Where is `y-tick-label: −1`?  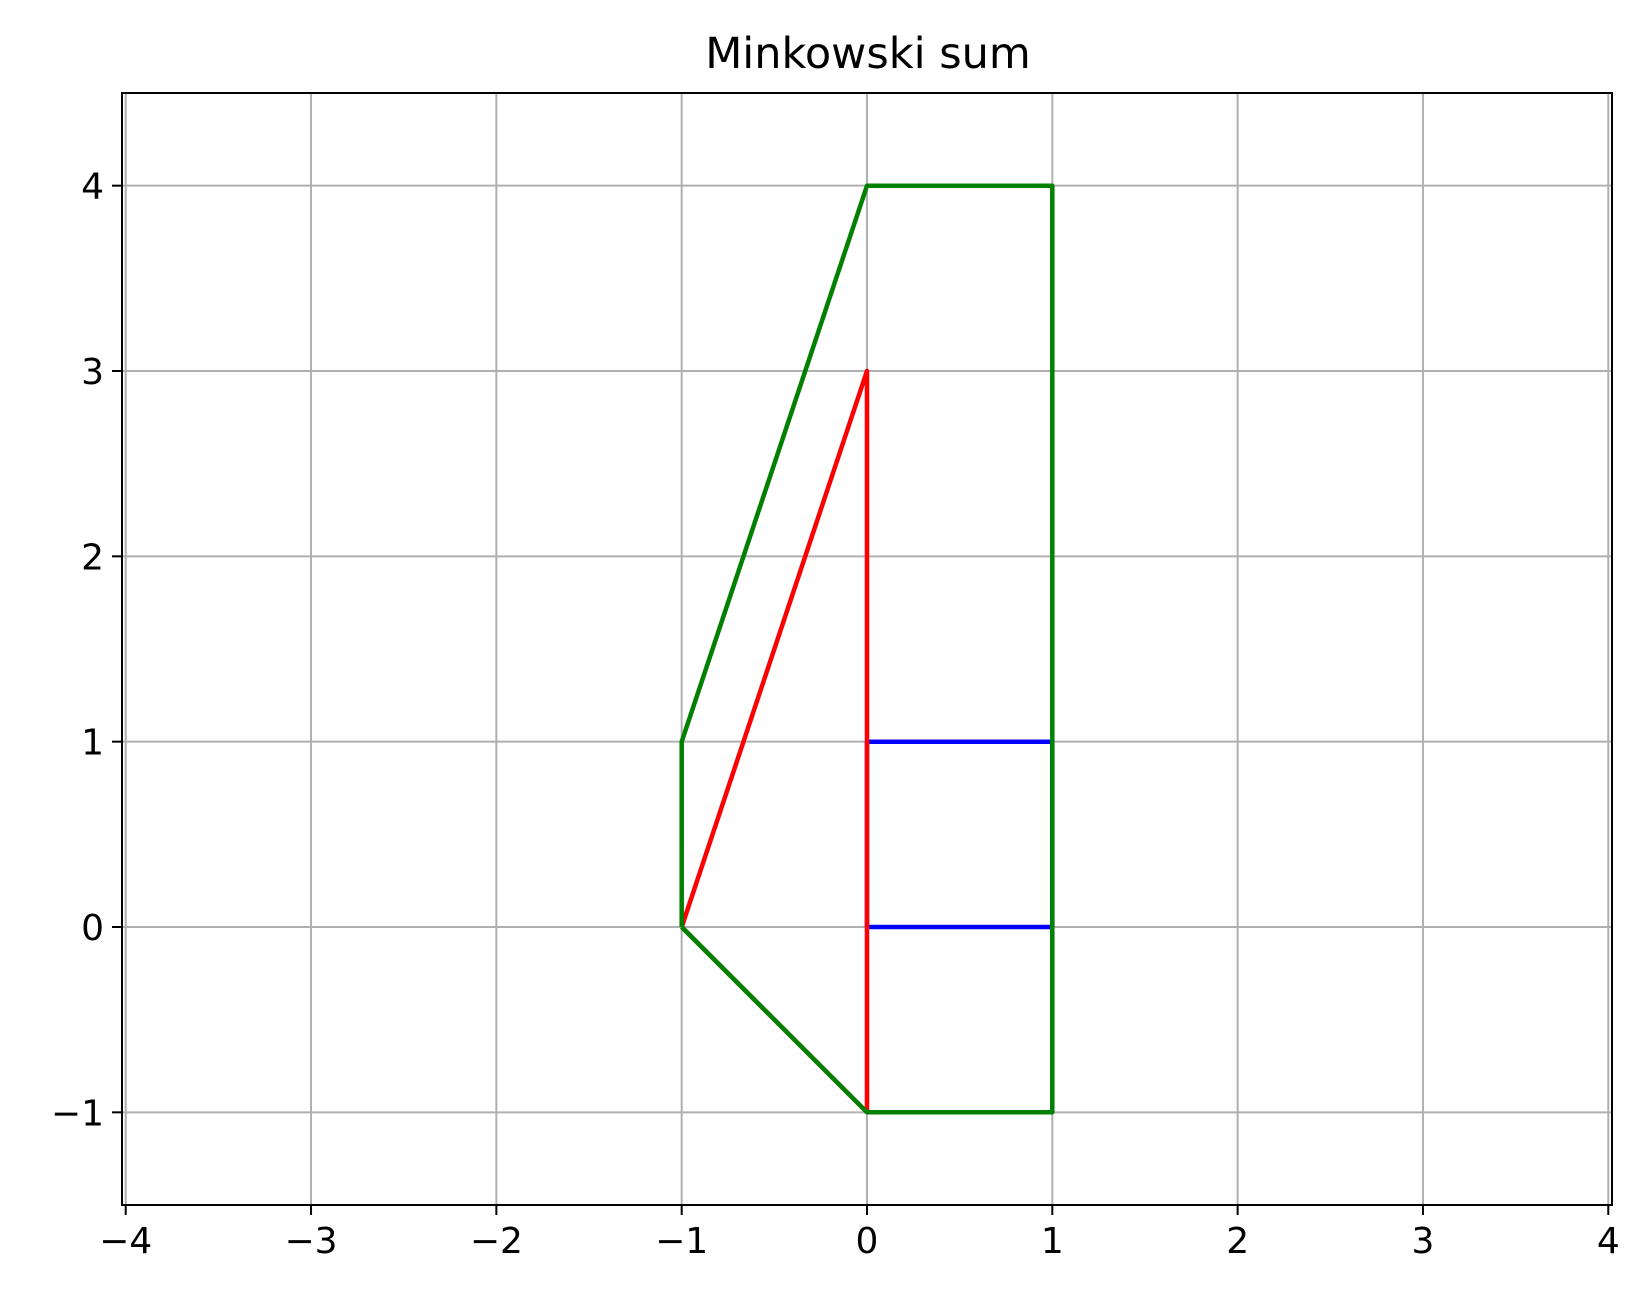 y-tick-label: −1 is located at coordinates (77, 1113).